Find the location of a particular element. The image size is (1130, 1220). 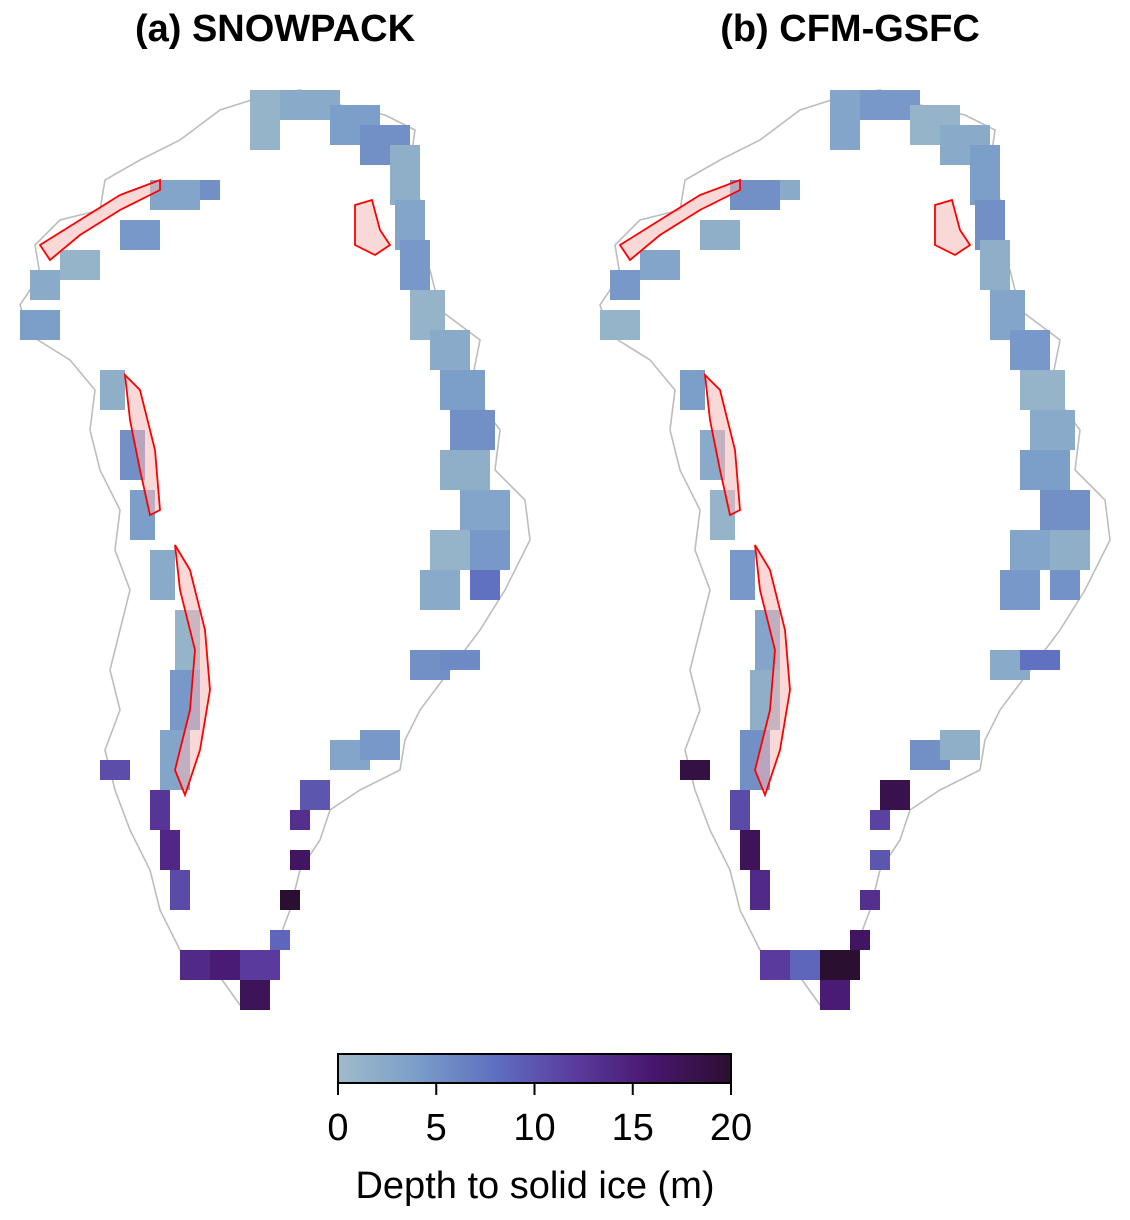

panel-b-title: (b) CFM-GSFC is located at coordinates (850, 29).